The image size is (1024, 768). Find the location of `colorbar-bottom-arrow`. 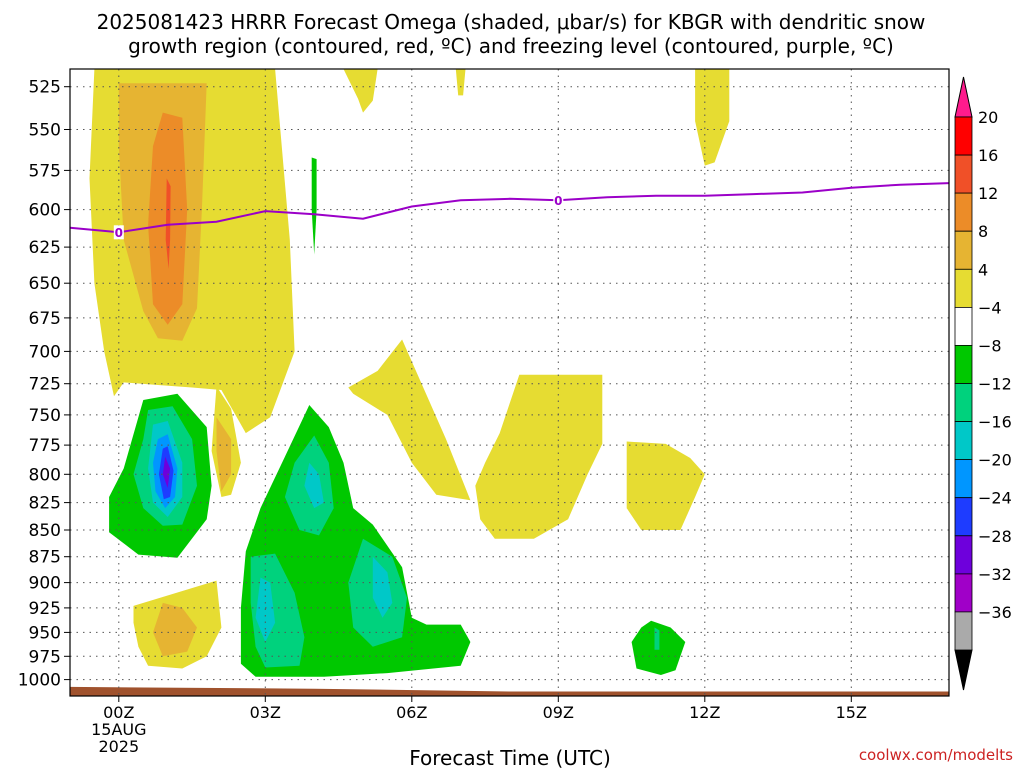

colorbar-bottom-arrow is located at coordinates (963, 670).